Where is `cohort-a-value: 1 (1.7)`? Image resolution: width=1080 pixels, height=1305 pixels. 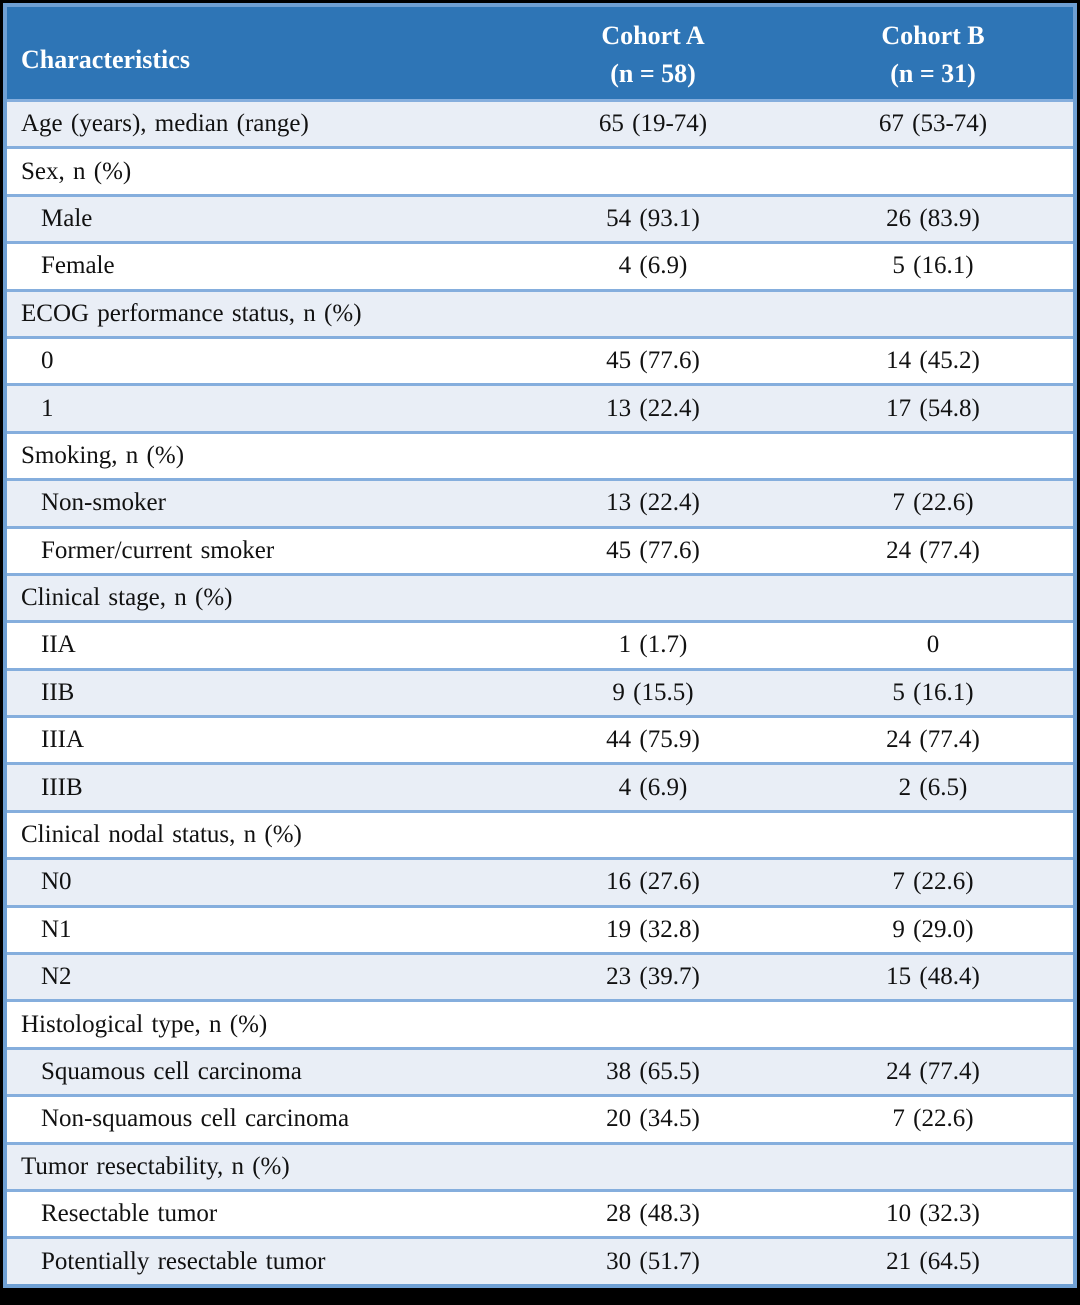 cohort-a-value: 1 (1.7) is located at coordinates (653, 645).